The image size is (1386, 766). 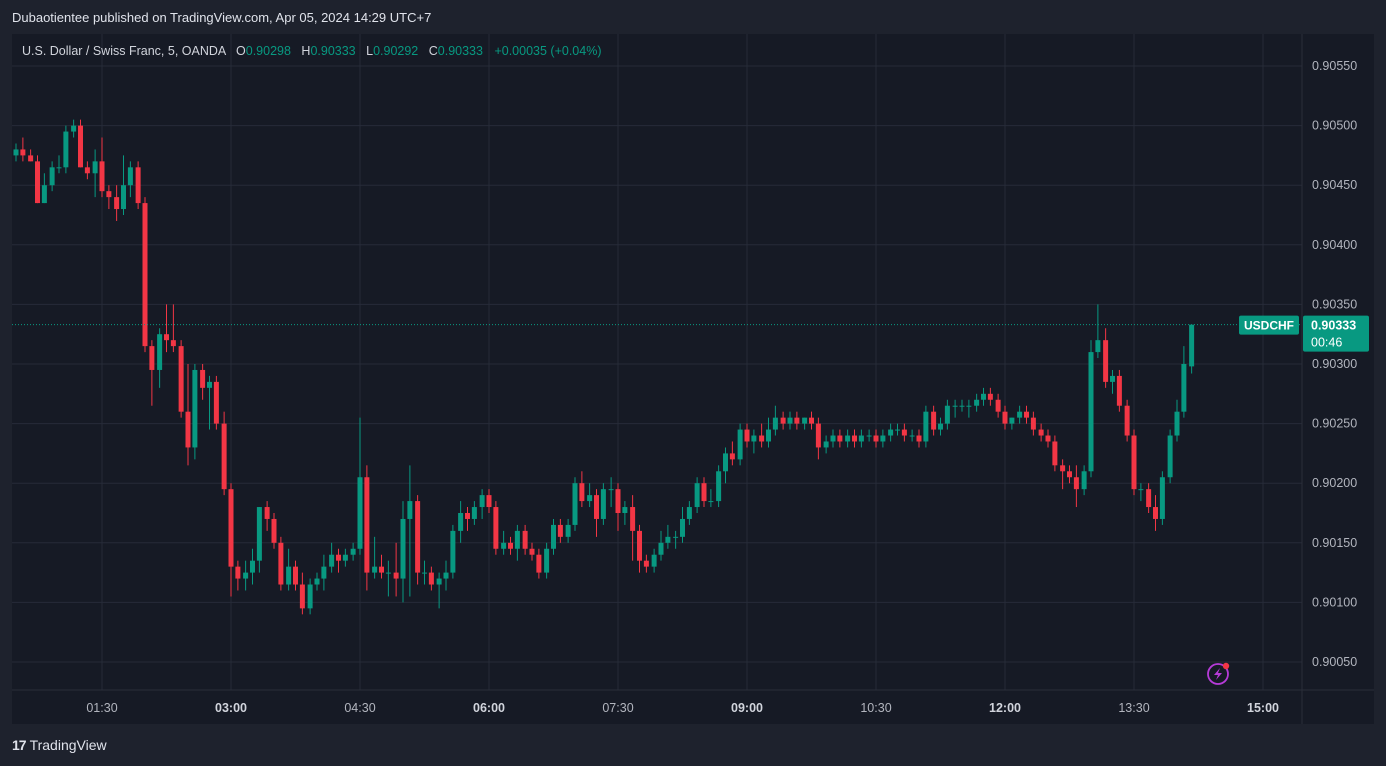 I want to click on symbol-price-tag: USDCHF 0.90333 00:46, so click(x=1304, y=333).